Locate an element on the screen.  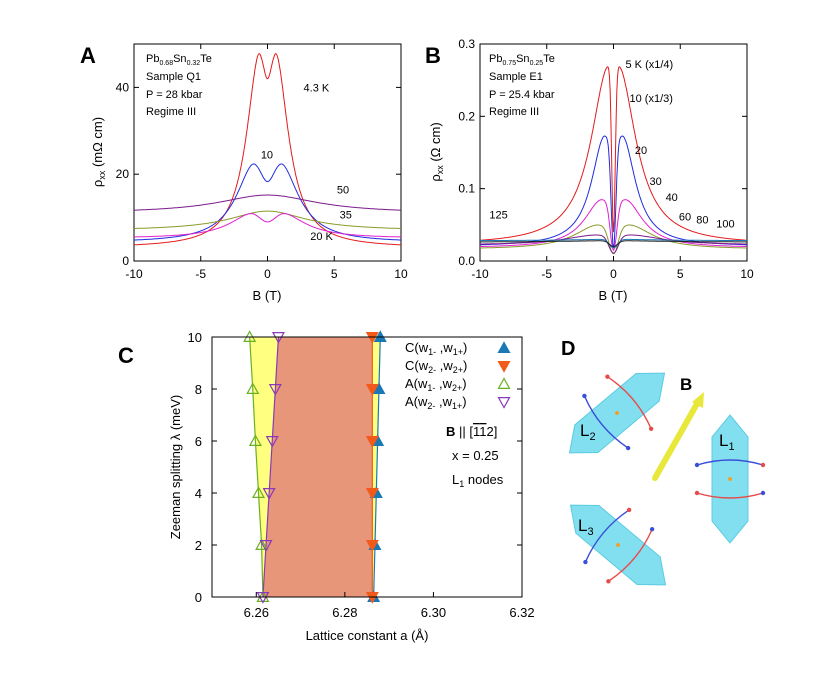
curve-label-a-0: 4.3 K is located at coordinates (317, 89).